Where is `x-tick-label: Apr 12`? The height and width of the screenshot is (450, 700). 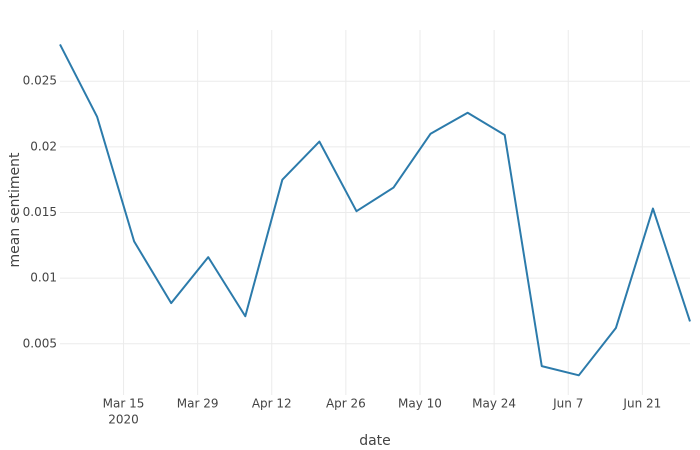
x-tick-label: Apr 12 is located at coordinates (272, 404).